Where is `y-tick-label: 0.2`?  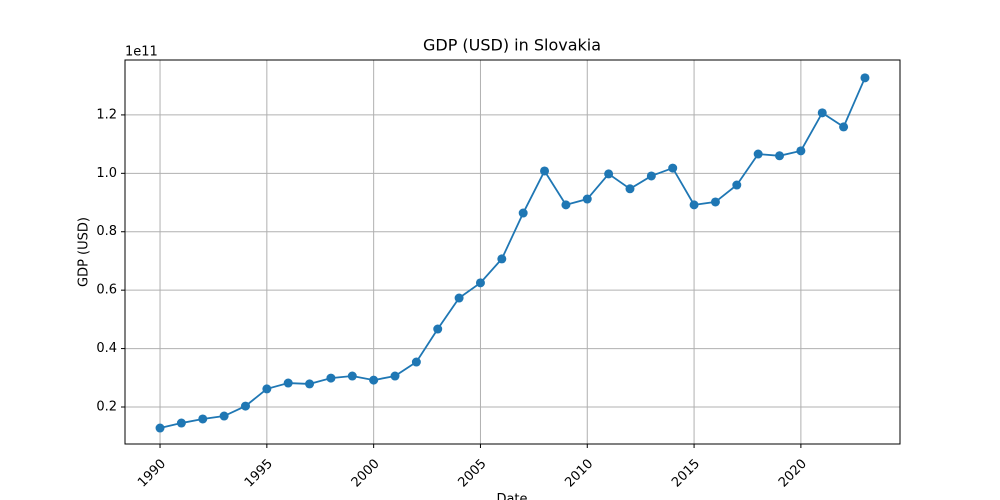 y-tick-label: 0.2 is located at coordinates (106, 406).